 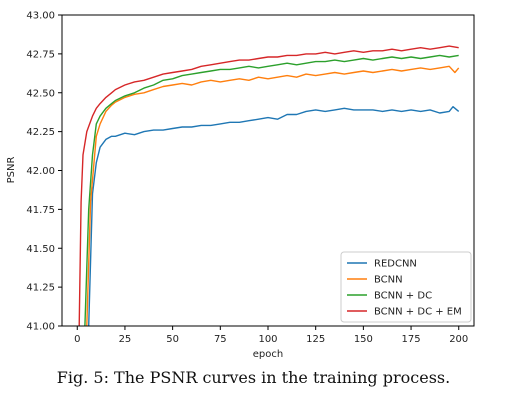 What do you see at coordinates (40, 171) in the screenshot?
I see `y-tick-label: 42.00` at bounding box center [40, 171].